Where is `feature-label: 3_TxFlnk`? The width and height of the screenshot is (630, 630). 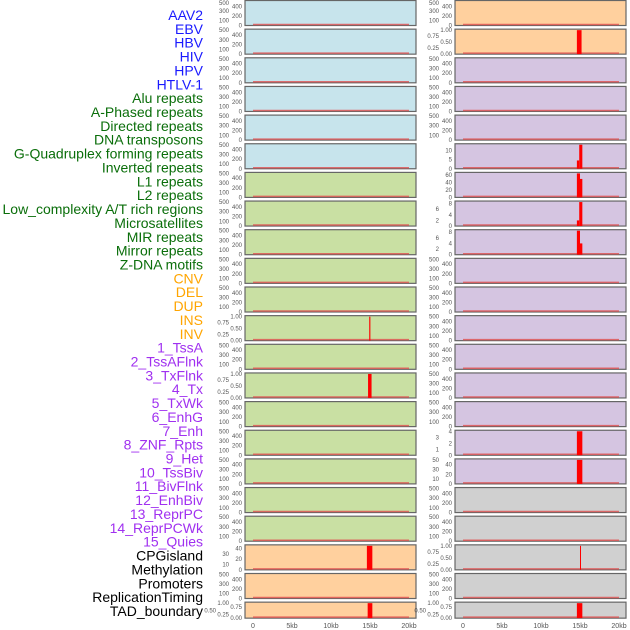 feature-label: 3_TxFlnk is located at coordinates (174, 375).